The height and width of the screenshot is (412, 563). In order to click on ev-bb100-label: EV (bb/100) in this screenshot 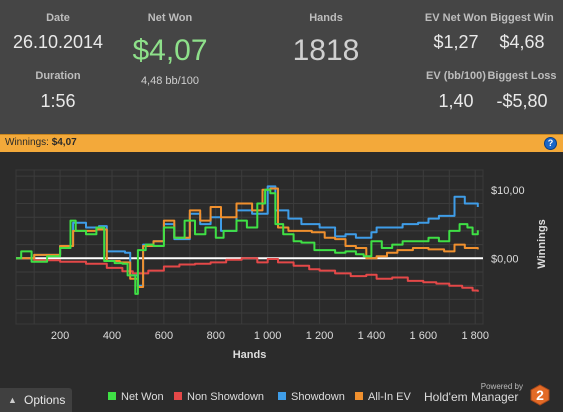, I will do `click(456, 76)`.